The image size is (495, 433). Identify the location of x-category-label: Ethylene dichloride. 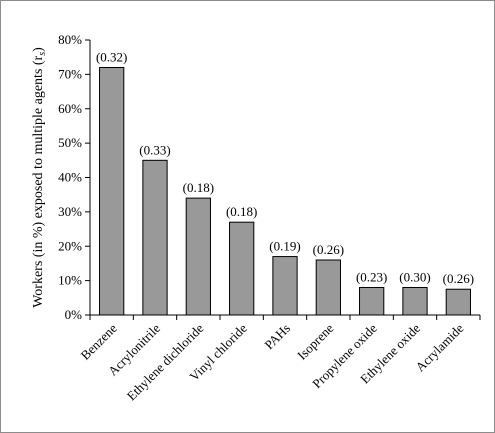
(165, 361).